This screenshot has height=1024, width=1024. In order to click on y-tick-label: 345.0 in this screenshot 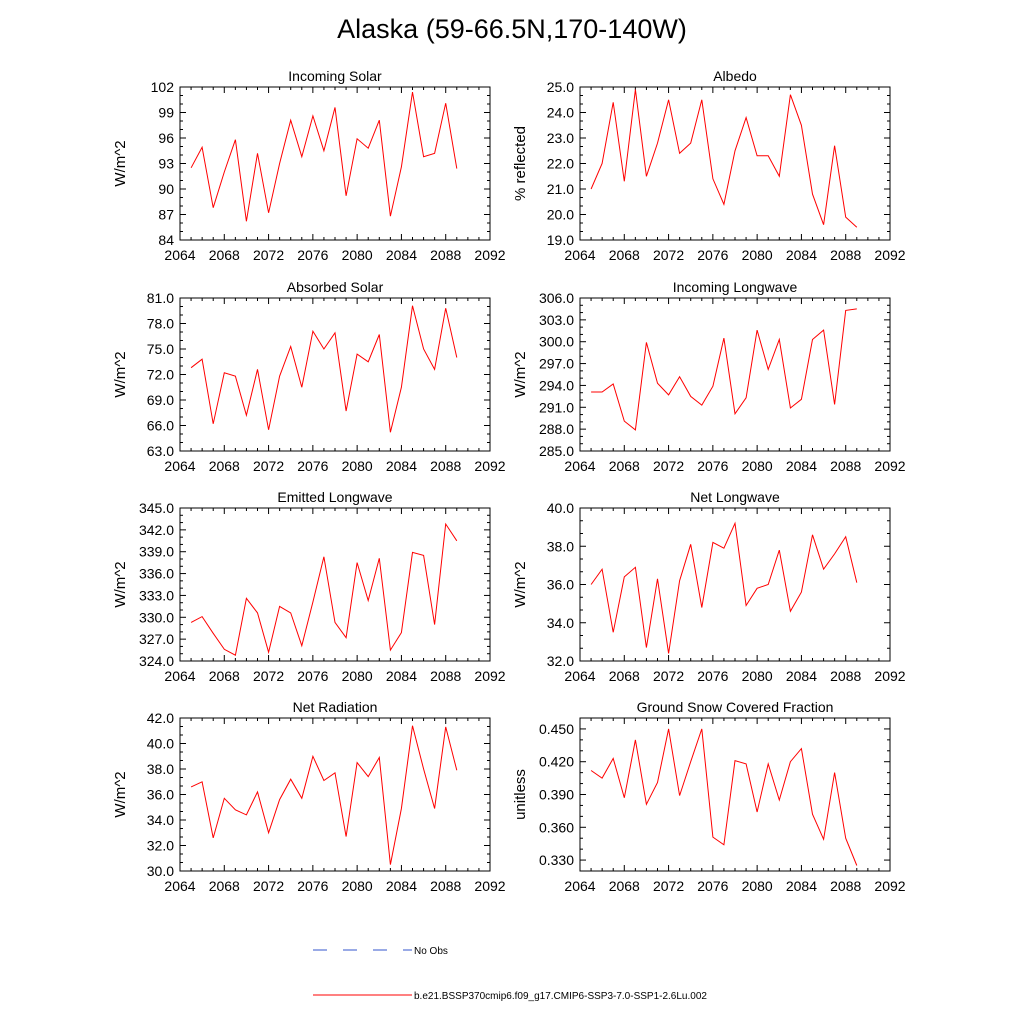, I will do `click(156, 508)`.